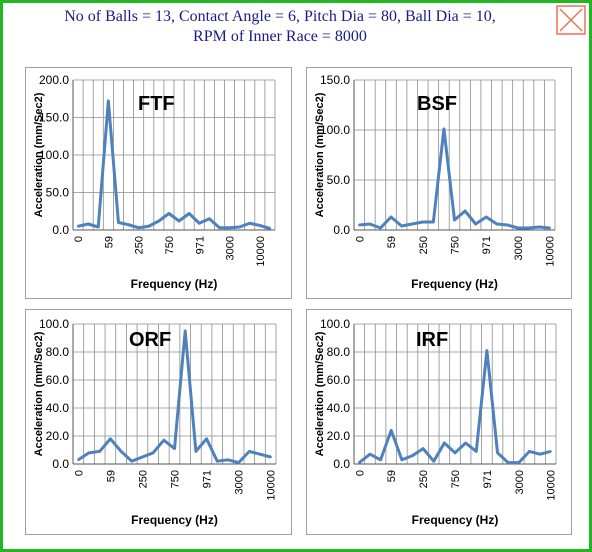  What do you see at coordinates (432, 340) in the screenshot?
I see `chart-title: IRF` at bounding box center [432, 340].